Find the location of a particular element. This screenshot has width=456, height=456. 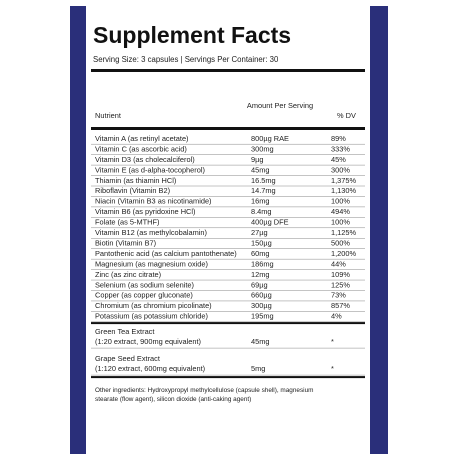

extract-ratio: (1:20 extract, 900mg equivalent) is located at coordinates (148, 341).